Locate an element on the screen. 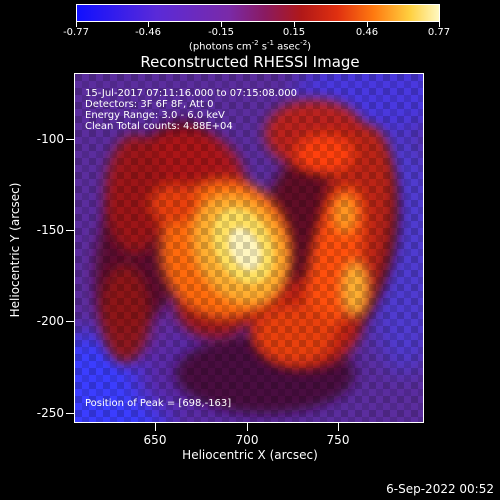  x-axis-tick-label: 750 is located at coordinates (338, 440).